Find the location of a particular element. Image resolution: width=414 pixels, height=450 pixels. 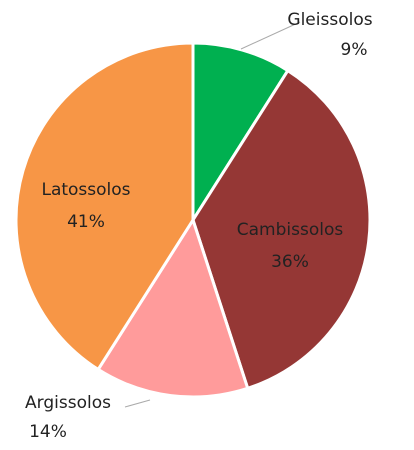

slice-value-label: 41% is located at coordinates (86, 222).